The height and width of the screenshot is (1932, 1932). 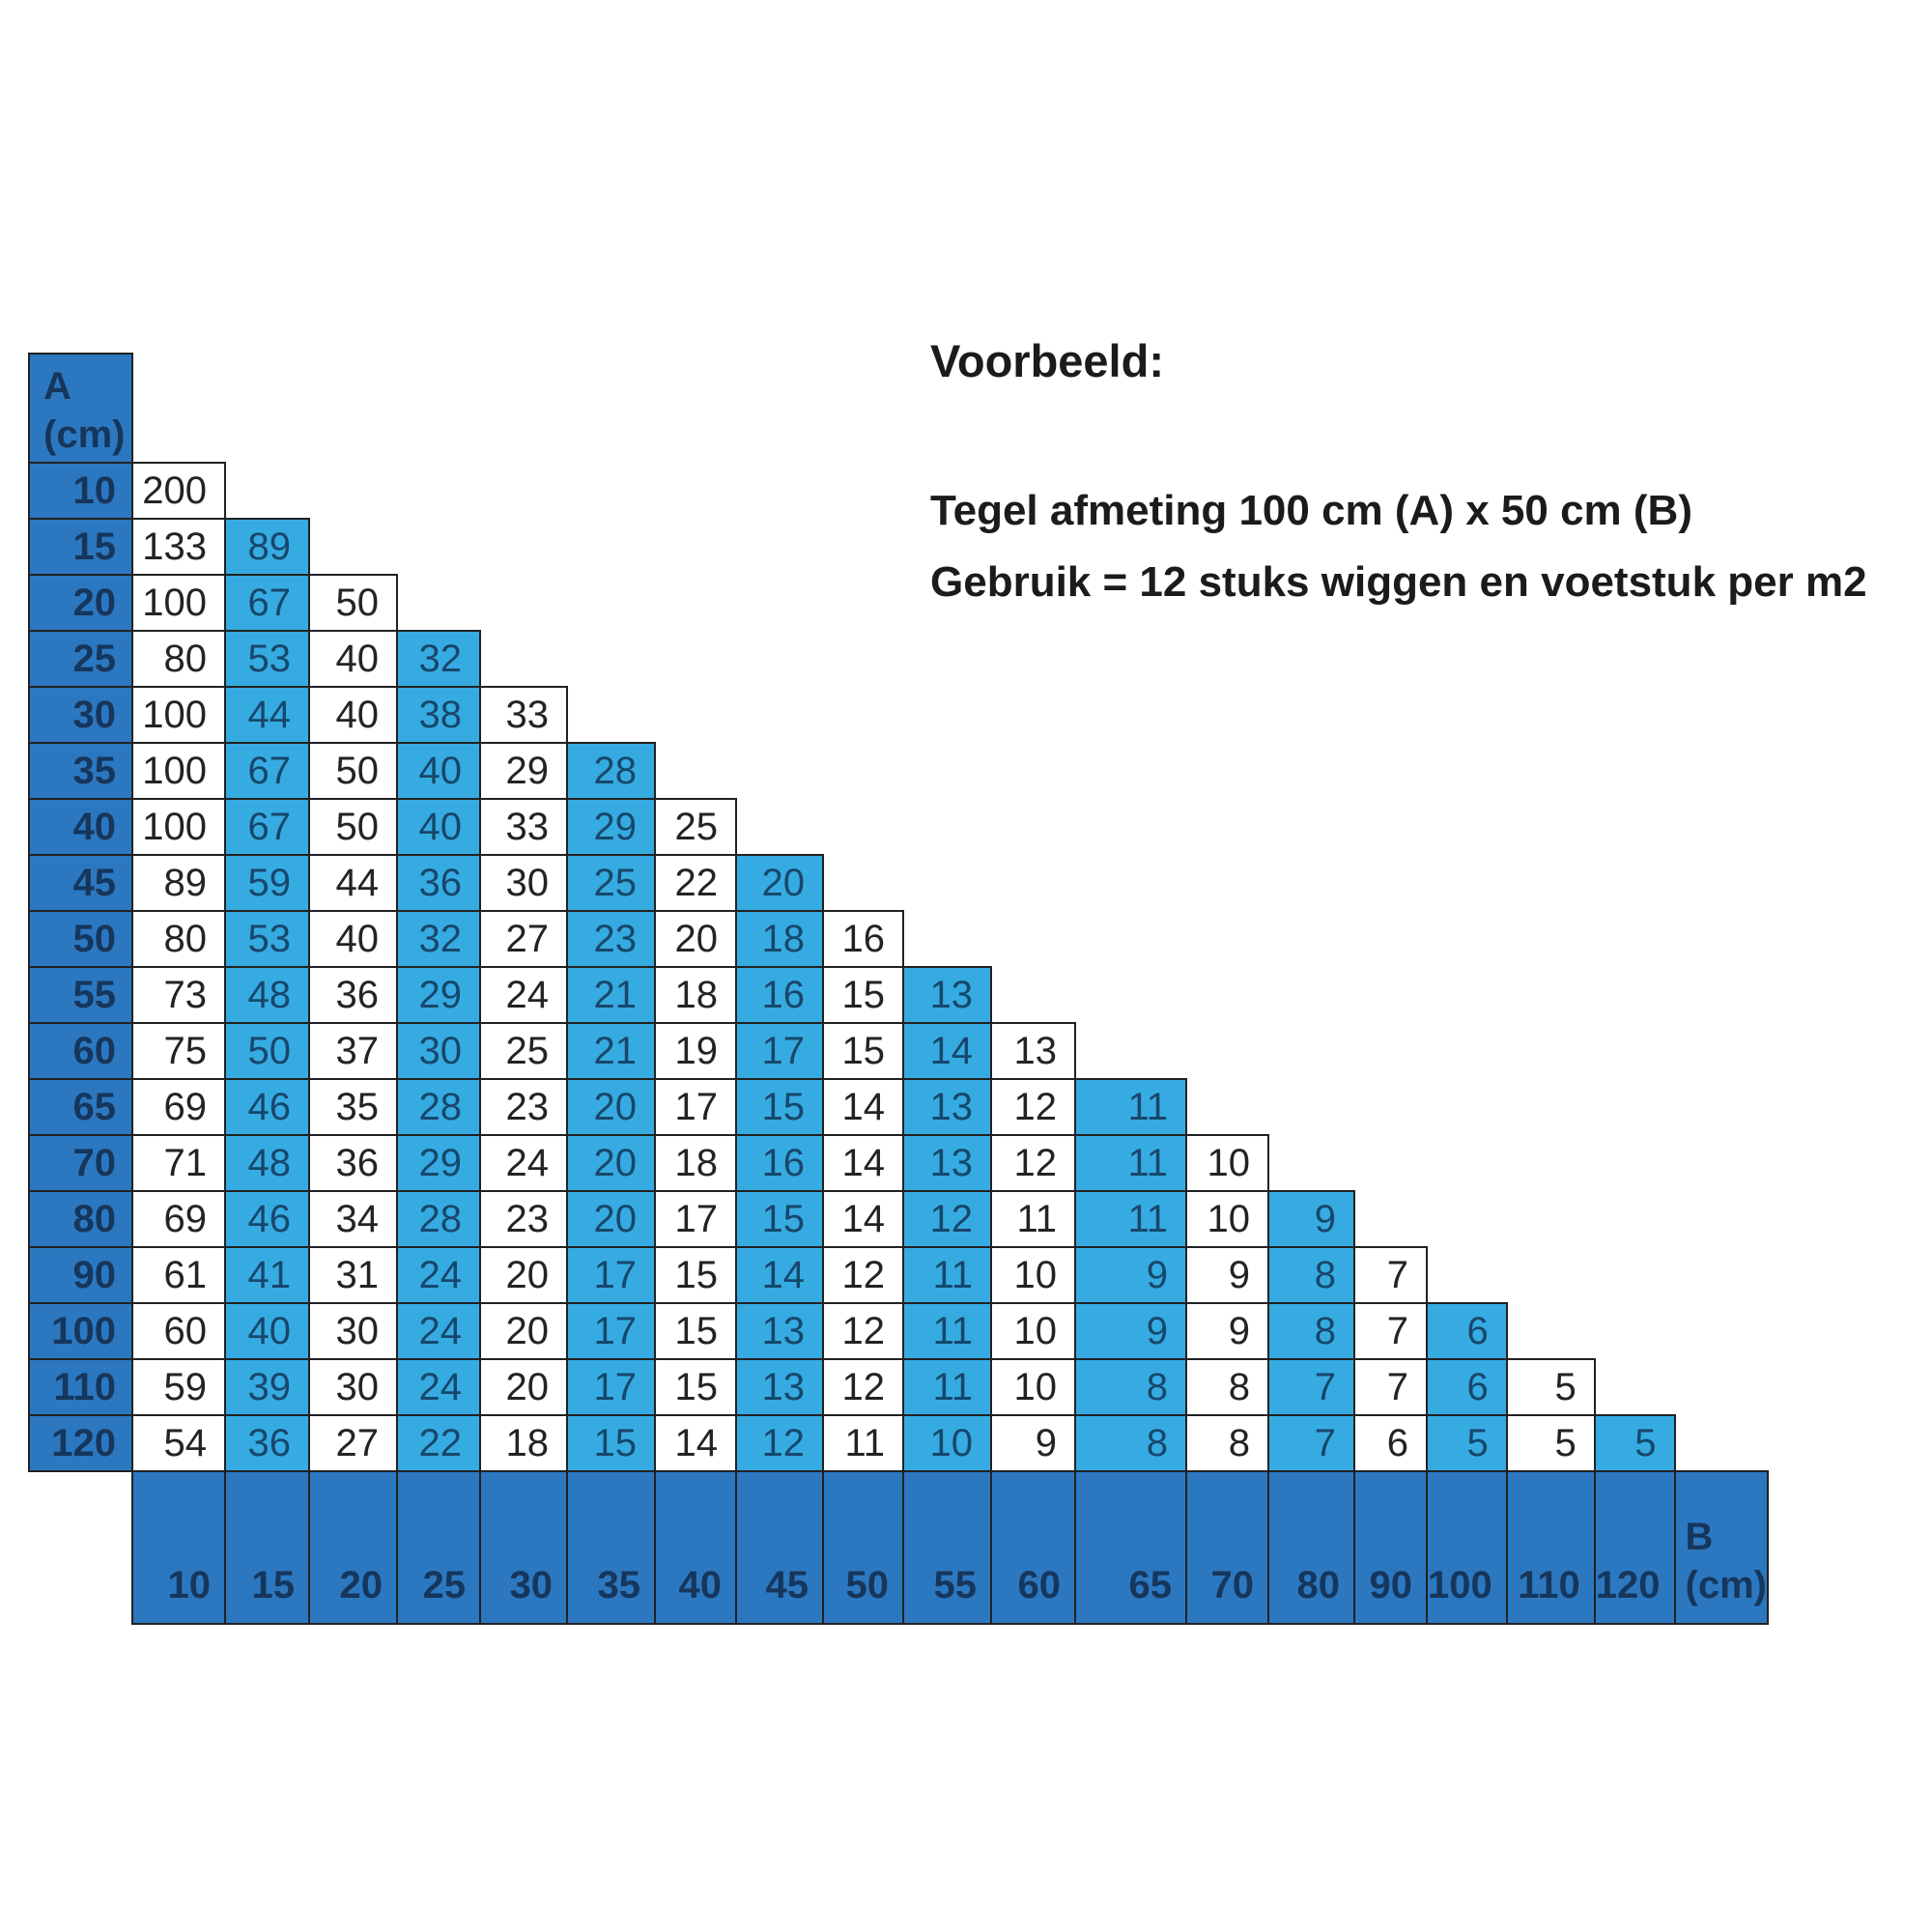 I want to click on b-axis-label-line: B, so click(x=1699, y=1537).